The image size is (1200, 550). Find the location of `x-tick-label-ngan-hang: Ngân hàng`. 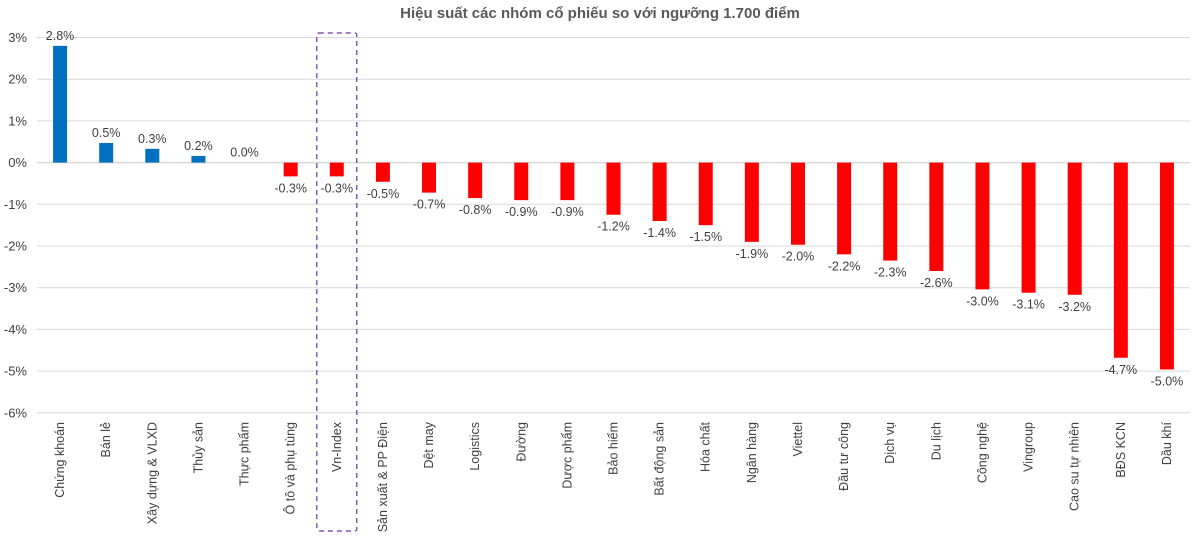

x-tick-label-ngan-hang: Ngân hàng is located at coordinates (752, 452).